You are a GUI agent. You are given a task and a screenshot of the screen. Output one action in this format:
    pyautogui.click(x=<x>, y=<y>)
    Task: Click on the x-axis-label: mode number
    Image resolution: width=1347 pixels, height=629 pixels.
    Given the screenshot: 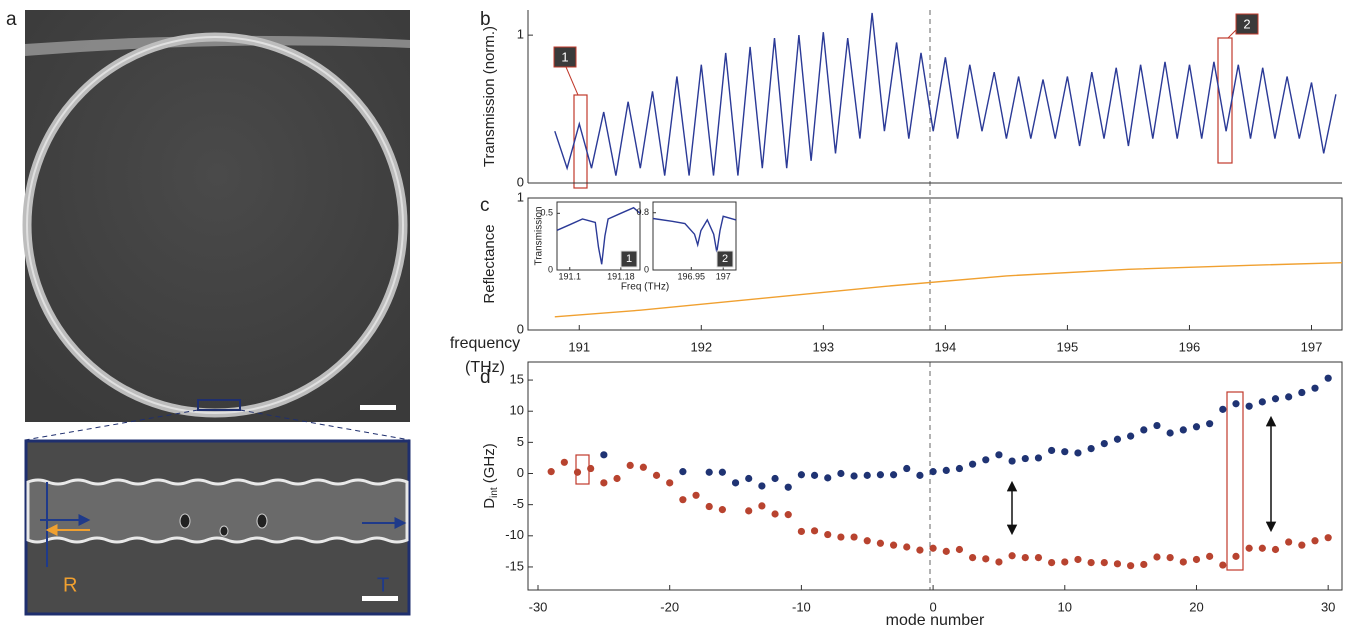 What is the action you would take?
    pyautogui.click(x=935, y=620)
    